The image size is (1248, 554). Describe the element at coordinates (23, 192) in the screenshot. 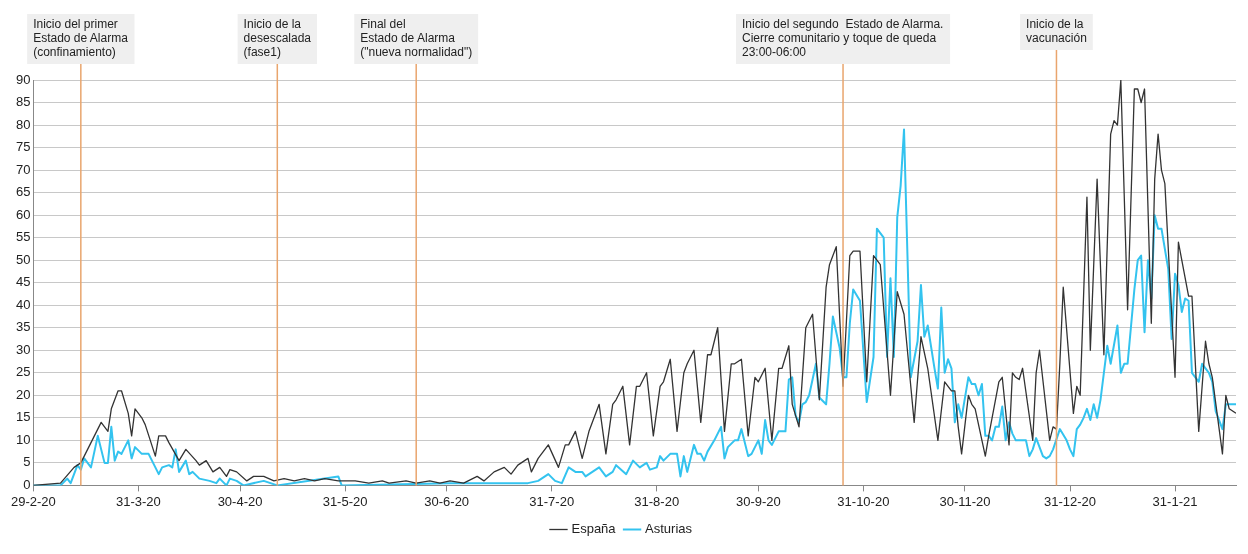

I see `y-tick-label: 65` at that location.